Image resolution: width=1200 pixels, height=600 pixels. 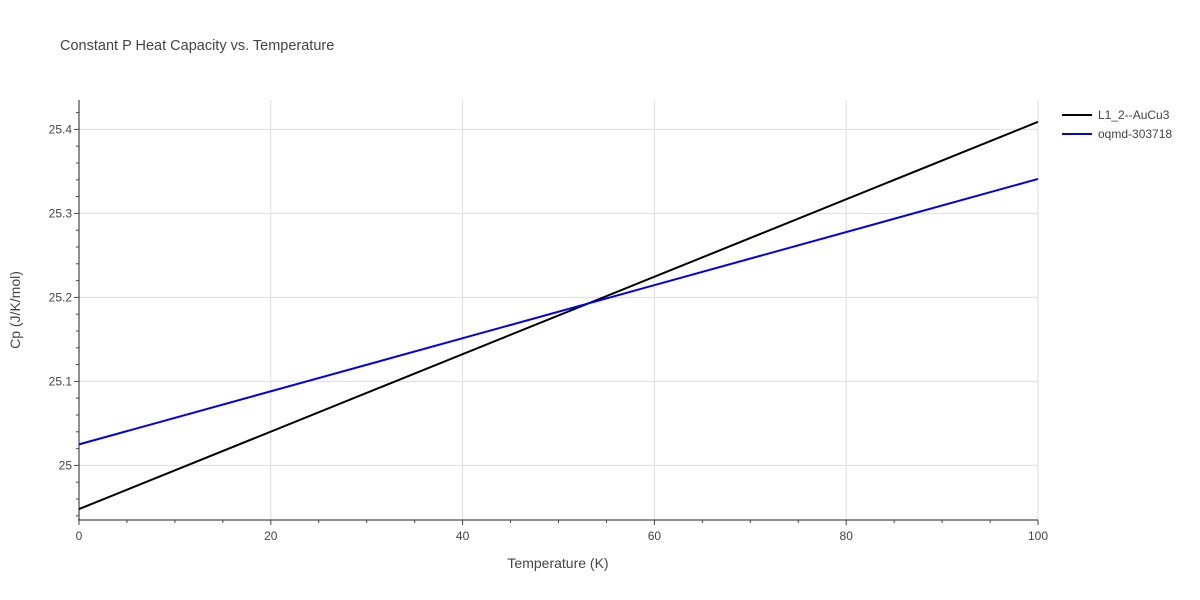 I want to click on legend: L1_2--AuCu3 oqmd-303718, so click(x=1117, y=124).